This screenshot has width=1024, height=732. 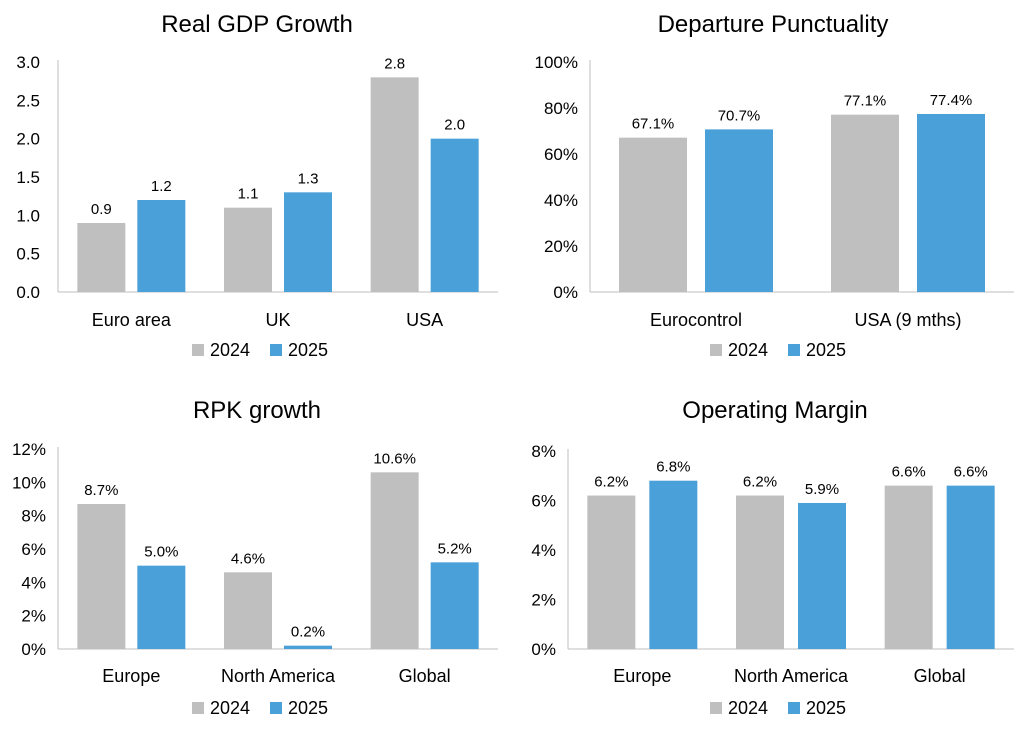 I want to click on y-tick-label: 40%, so click(x=561, y=200).